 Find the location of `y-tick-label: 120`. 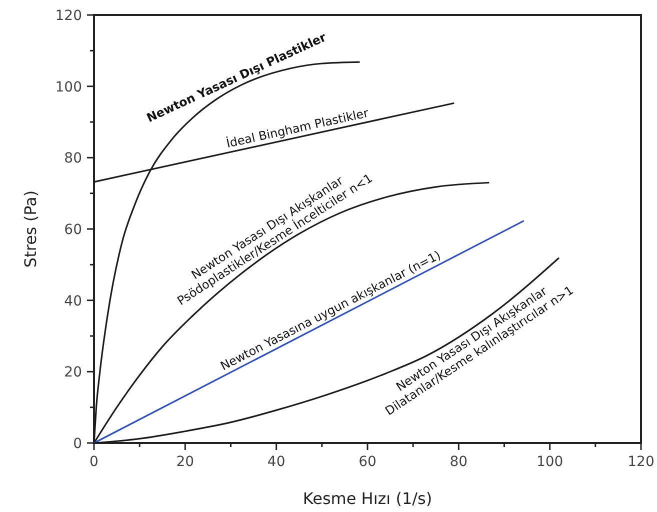

y-tick-label: 120 is located at coordinates (68, 16).